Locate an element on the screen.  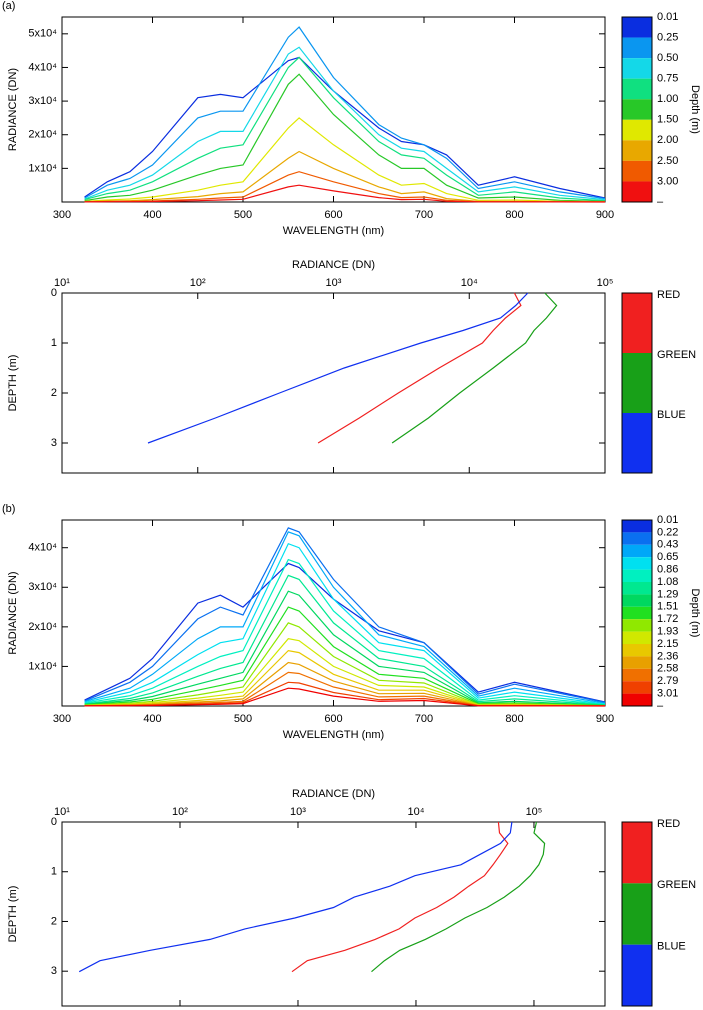
legend-label: 2.00 is located at coordinates (667, 140).